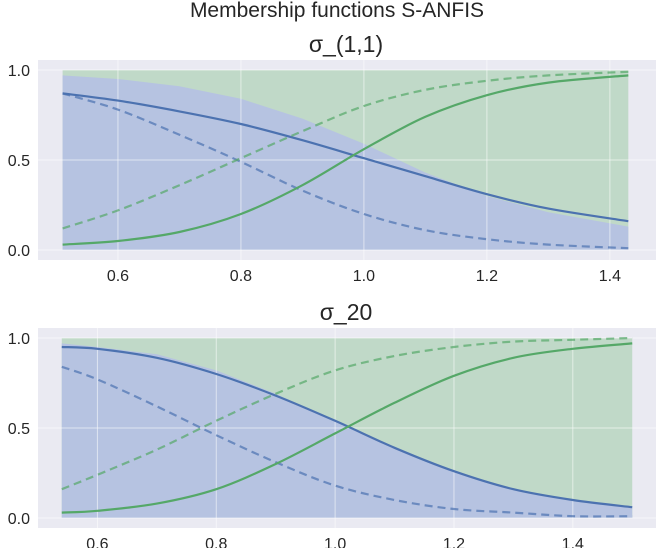 The image size is (656, 548). I want to click on figure-suptitle: Membership functions S-ANFIS, so click(337, 11).